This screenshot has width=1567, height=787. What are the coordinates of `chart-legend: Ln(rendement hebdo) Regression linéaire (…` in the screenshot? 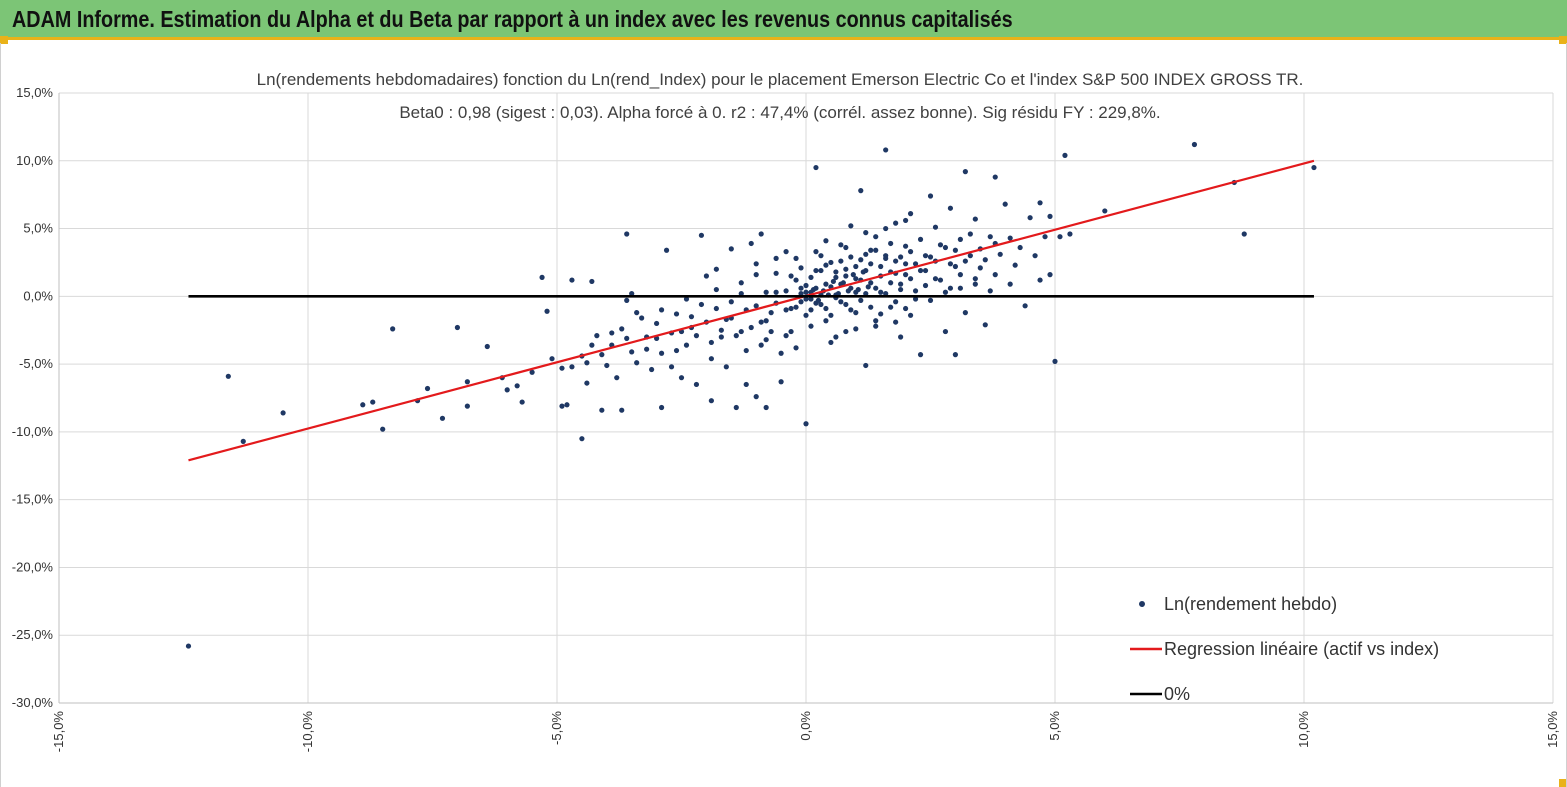 It's located at (1284, 649).